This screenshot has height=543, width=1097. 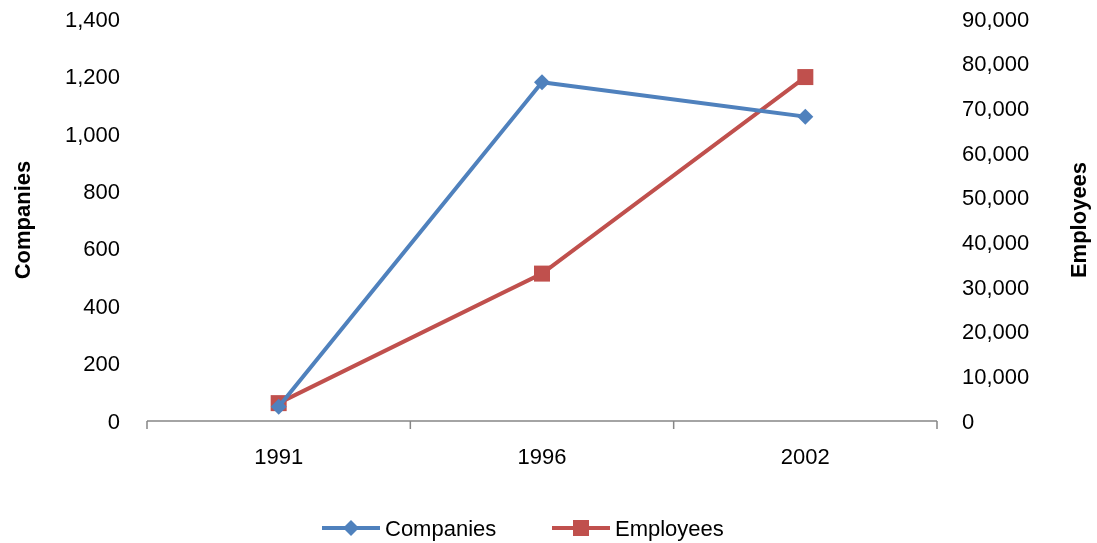 I want to click on y2-tick-label: 30,000, so click(x=996, y=287).